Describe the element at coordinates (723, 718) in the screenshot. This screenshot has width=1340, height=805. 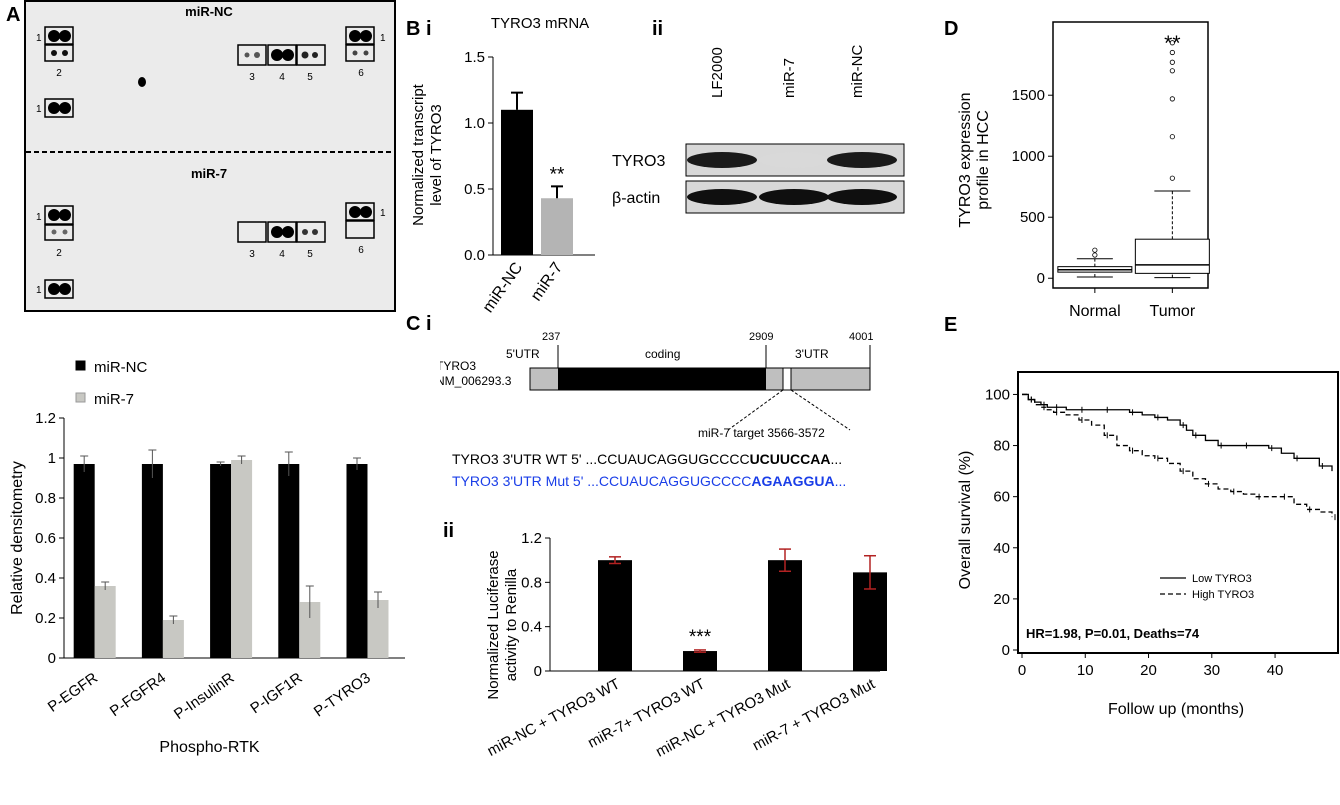
I see `x-tick-label: miR-NC + TYRO3 Mut` at that location.